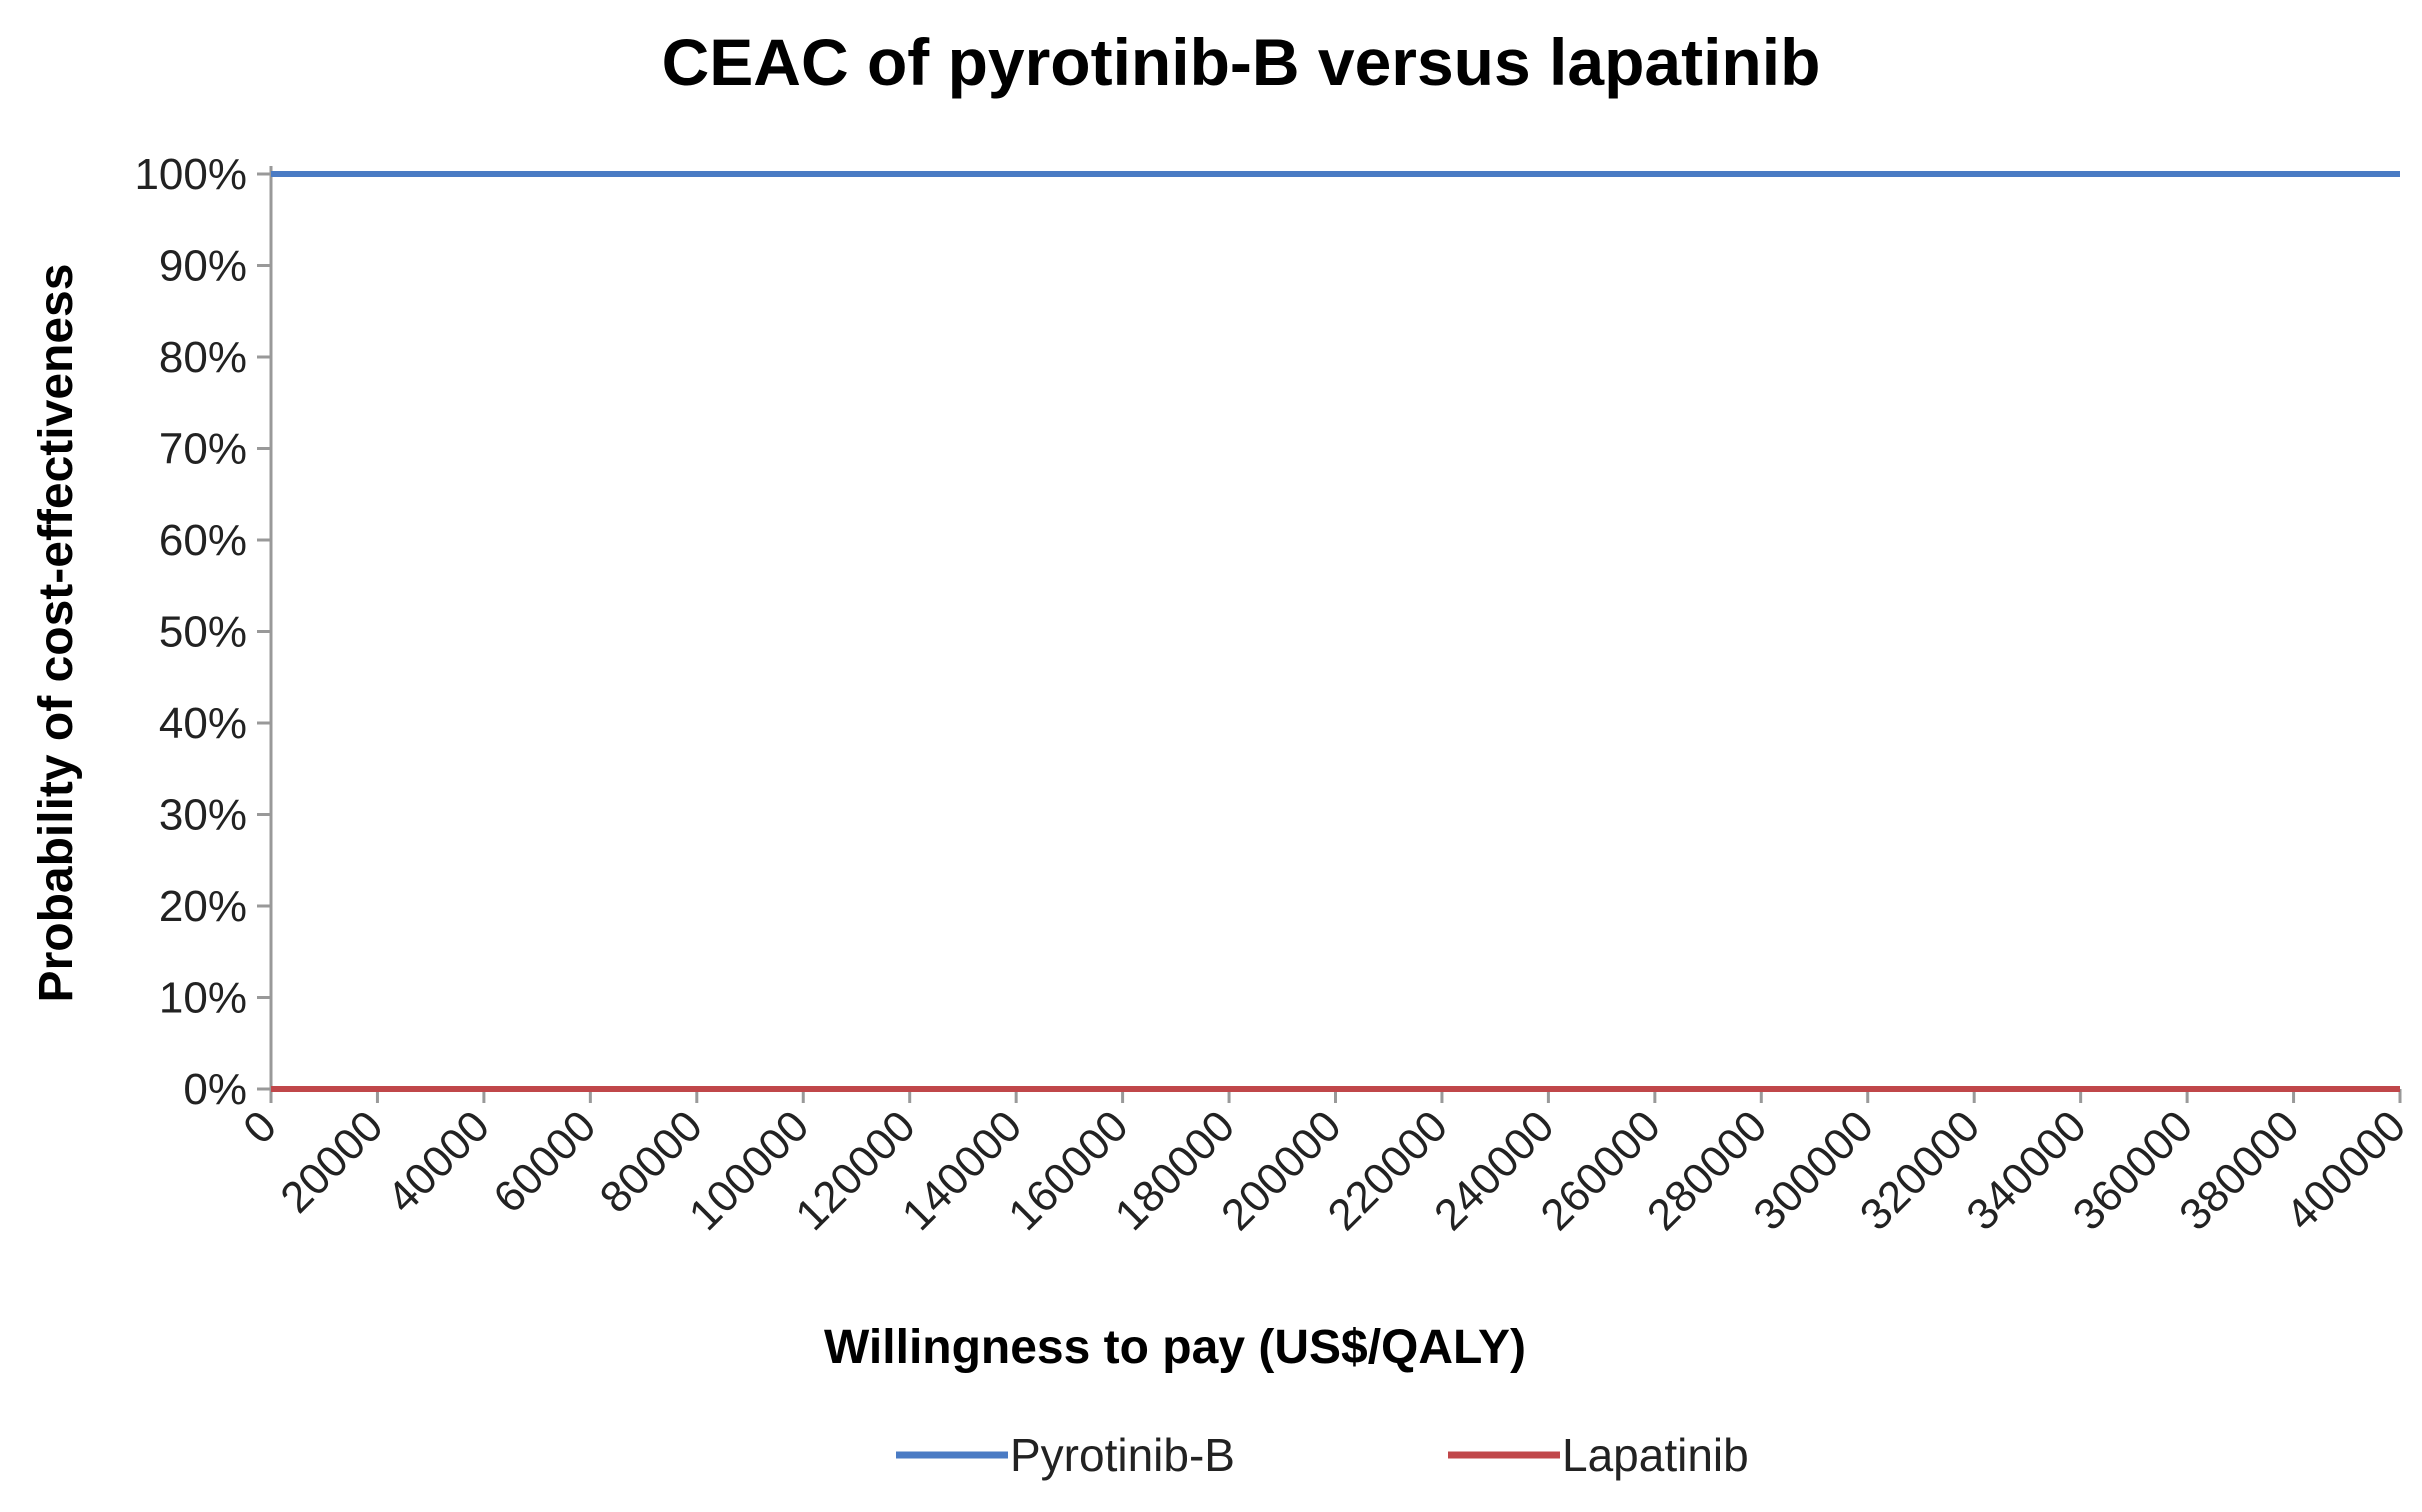  I want to click on y-tick-label: 80%, so click(203, 357).